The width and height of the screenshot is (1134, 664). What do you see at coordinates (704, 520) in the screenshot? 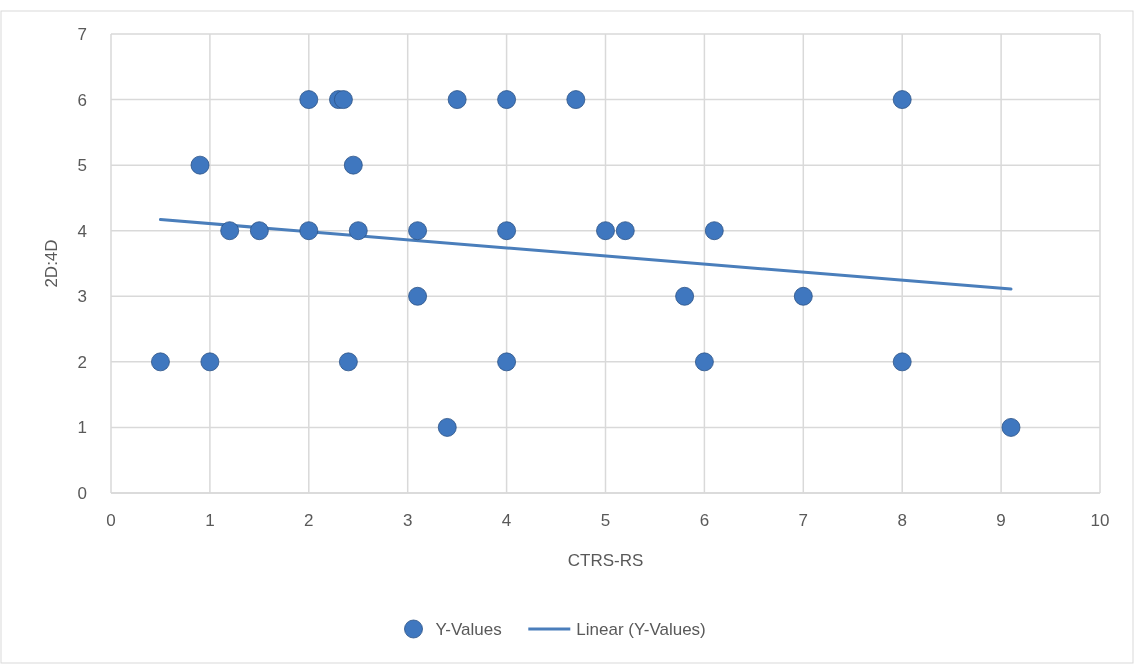
I see `x-tick-label: 6` at bounding box center [704, 520].